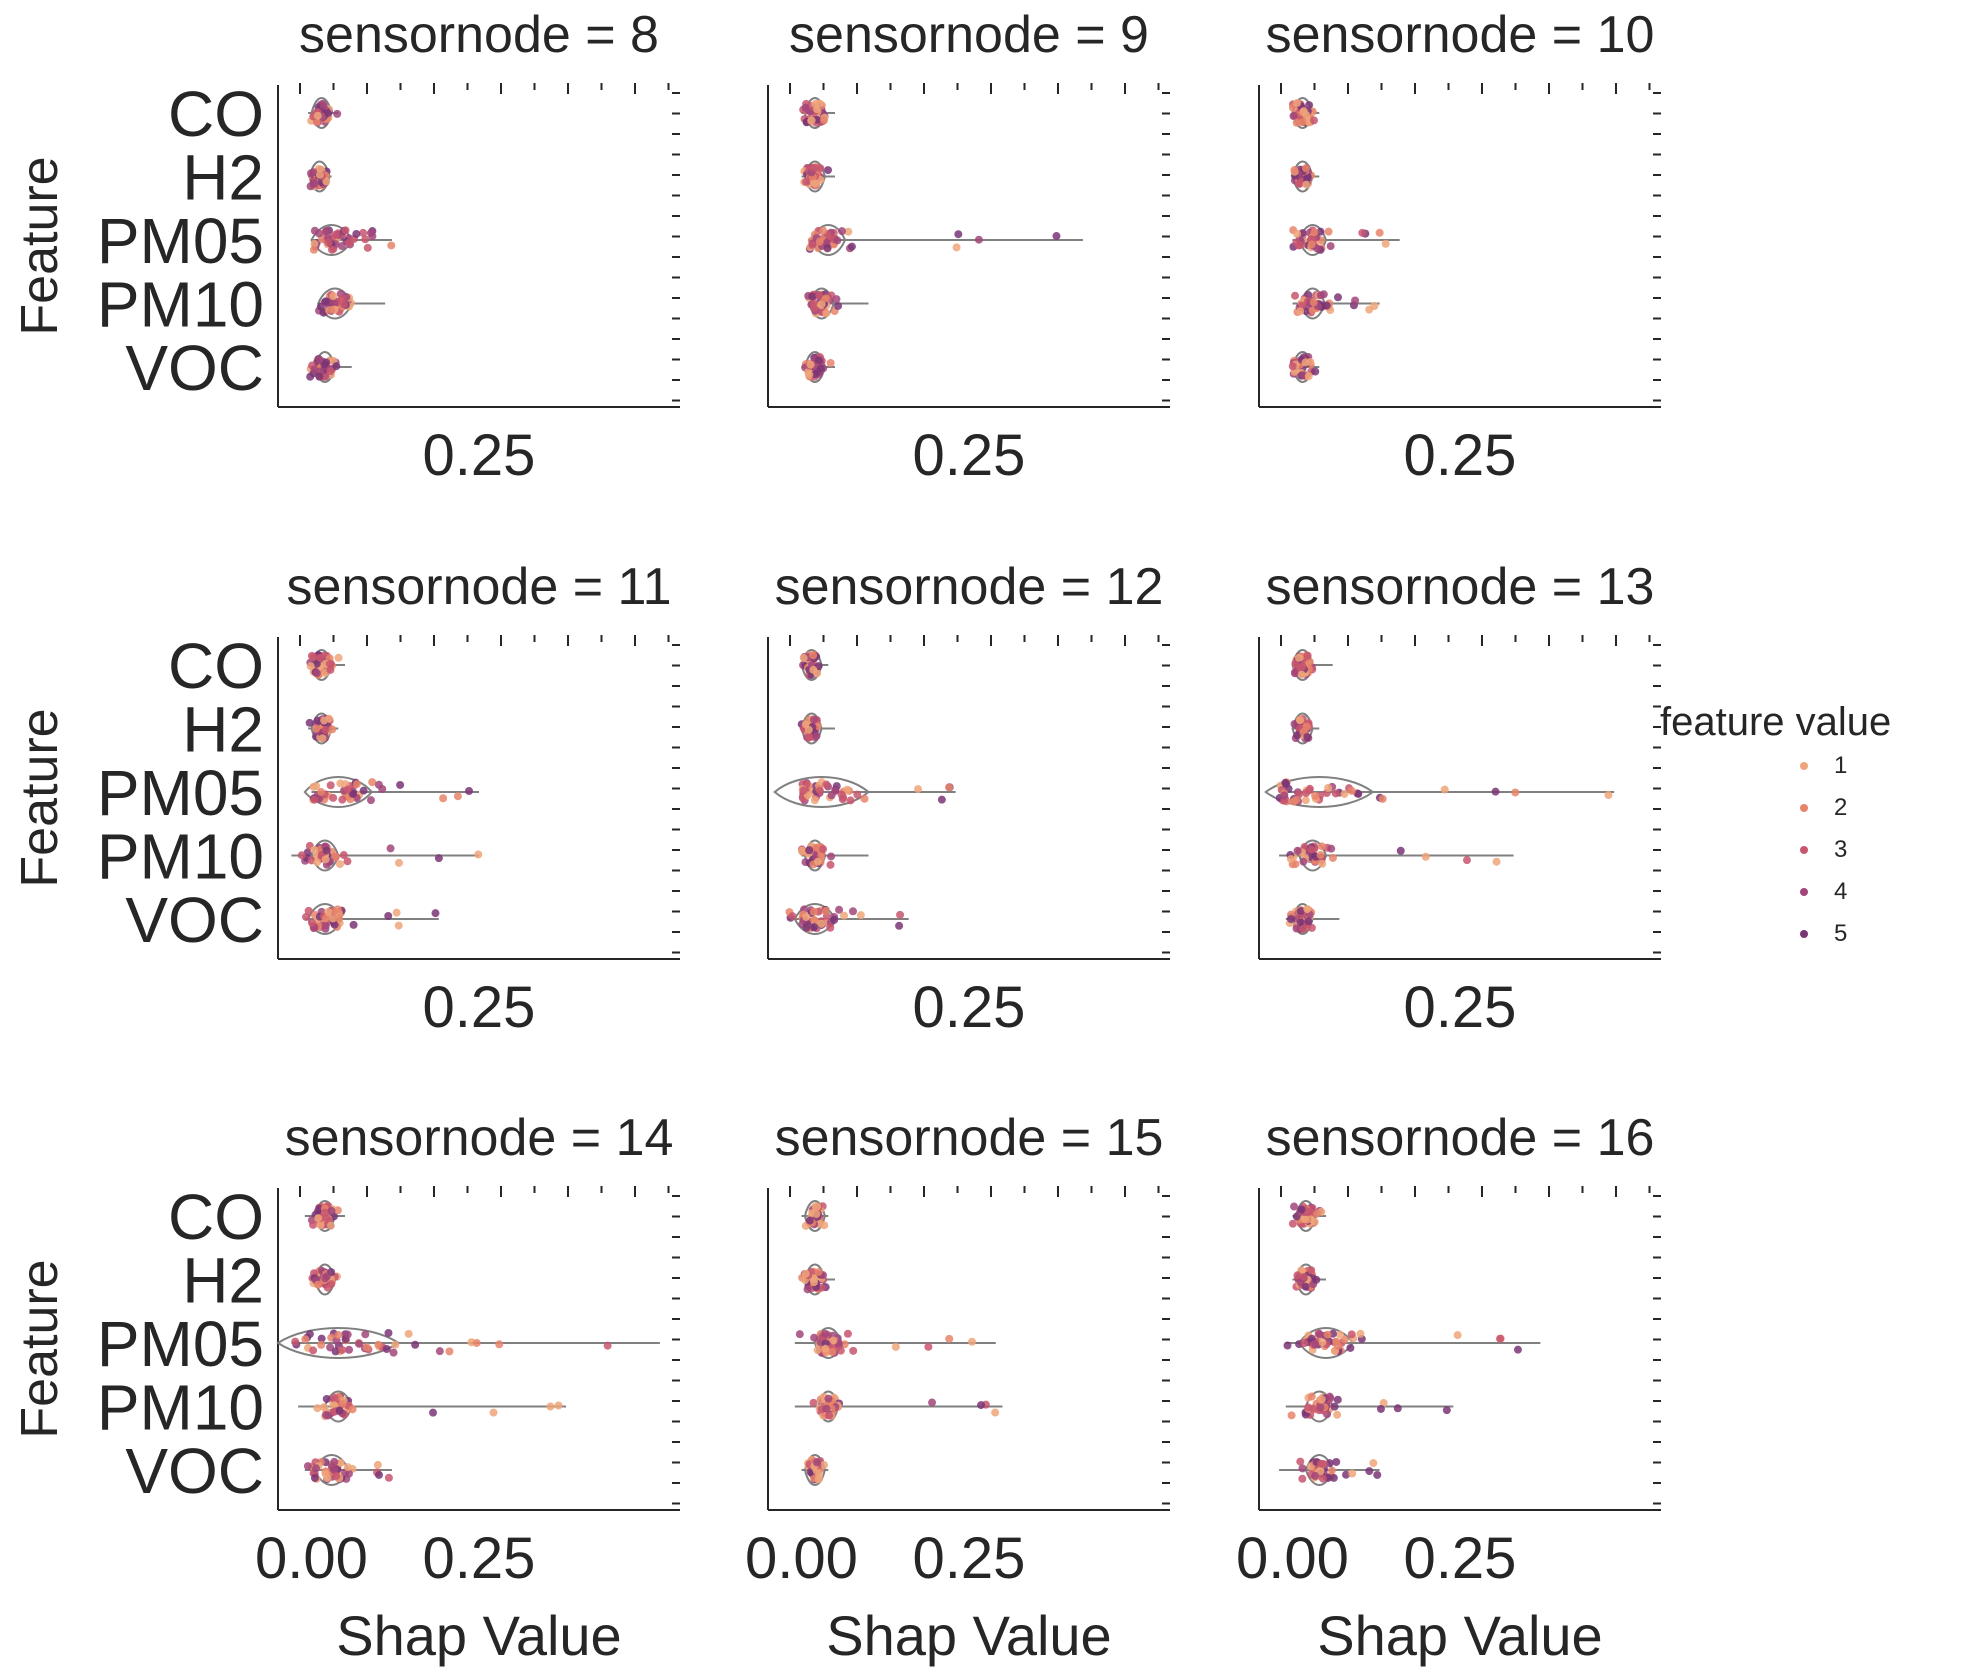 The width and height of the screenshot is (1984, 1669). Describe the element at coordinates (1890, 850) in the screenshot. I see `legend-entry: 3` at that location.